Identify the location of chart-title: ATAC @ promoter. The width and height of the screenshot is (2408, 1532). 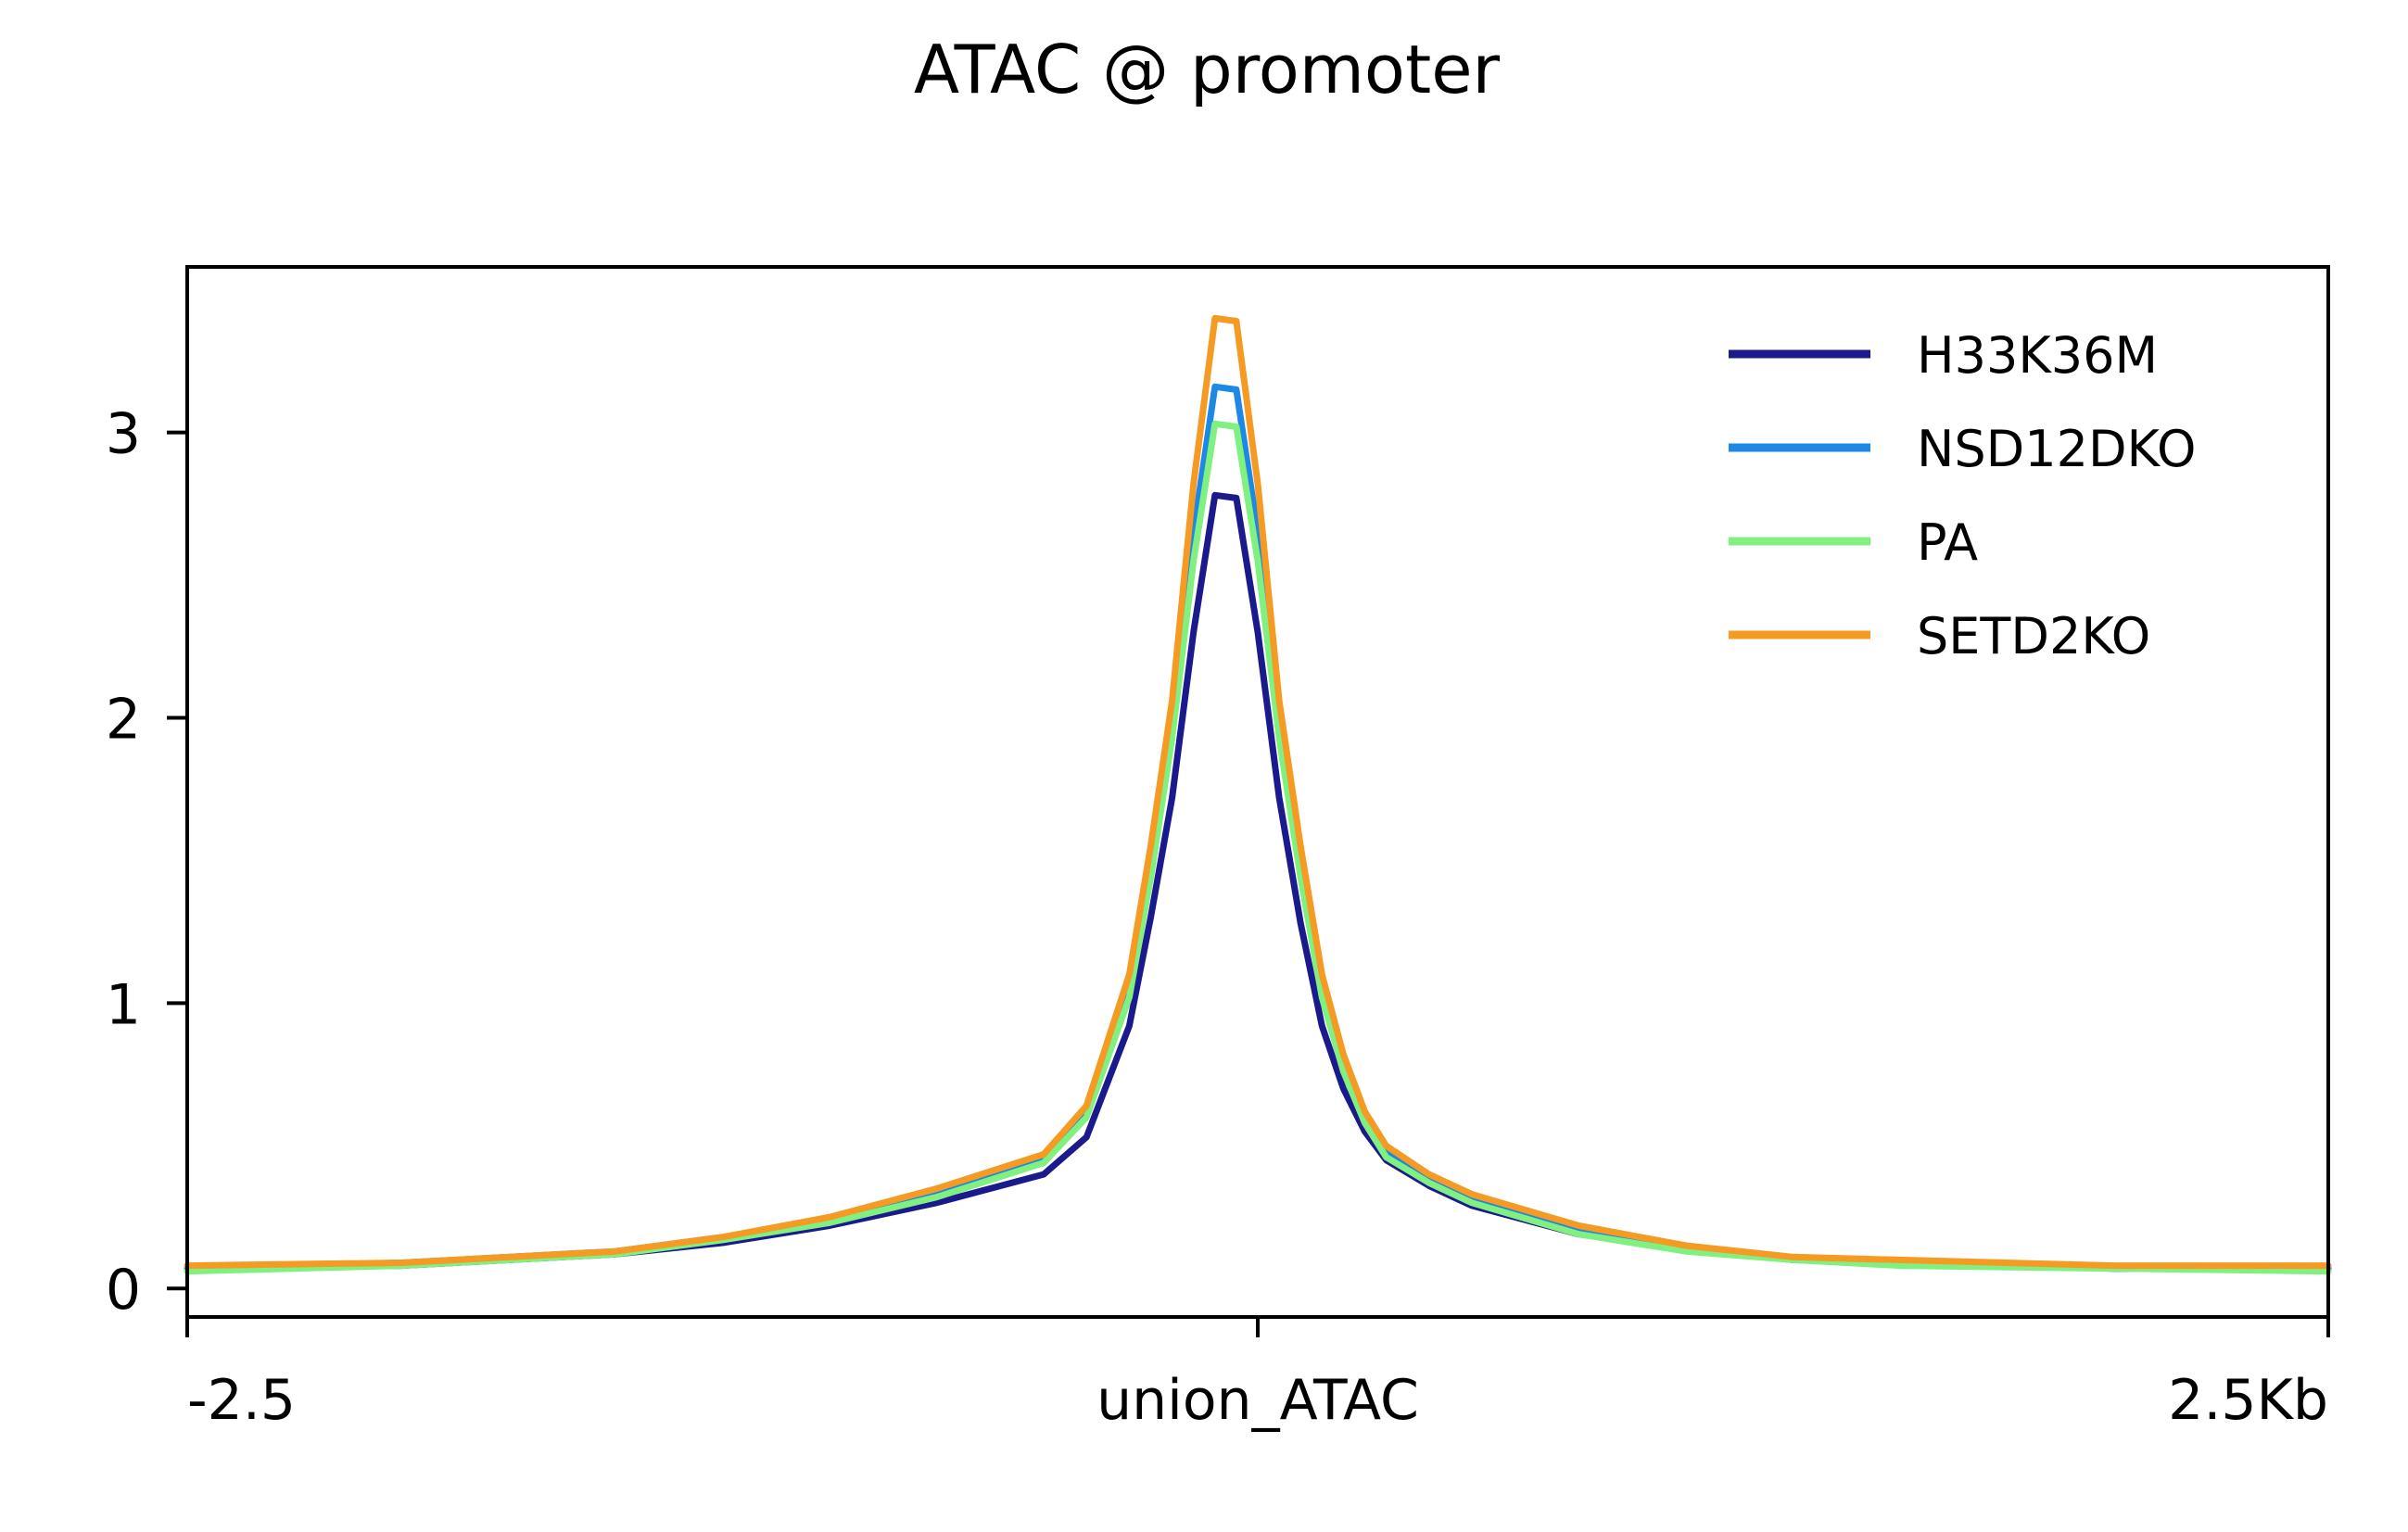
(1207, 70).